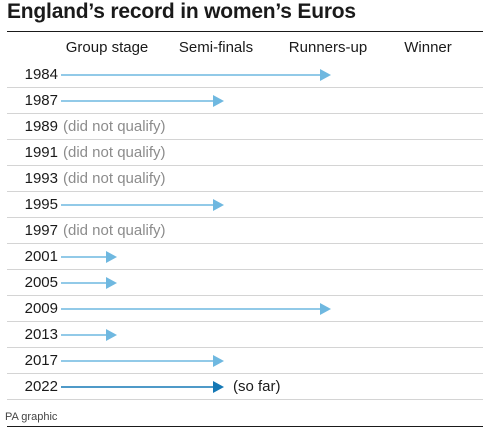 Image resolution: width=490 pixels, height=430 pixels. Describe the element at coordinates (41, 282) in the screenshot. I see `year-label: 2005` at that location.